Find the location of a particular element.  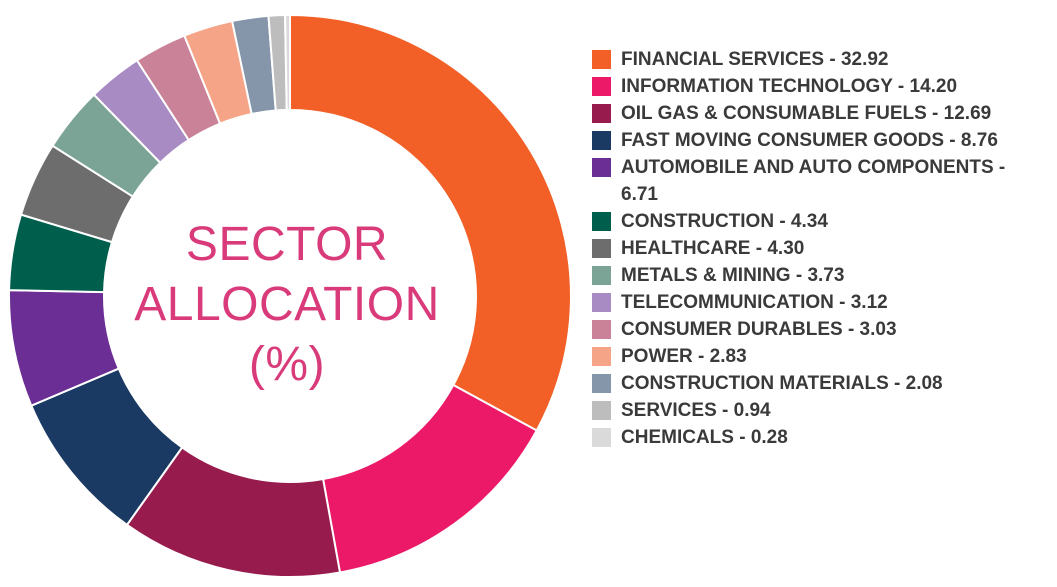

legend-item: HEALTHCARE - 4.30 is located at coordinates (822, 248).